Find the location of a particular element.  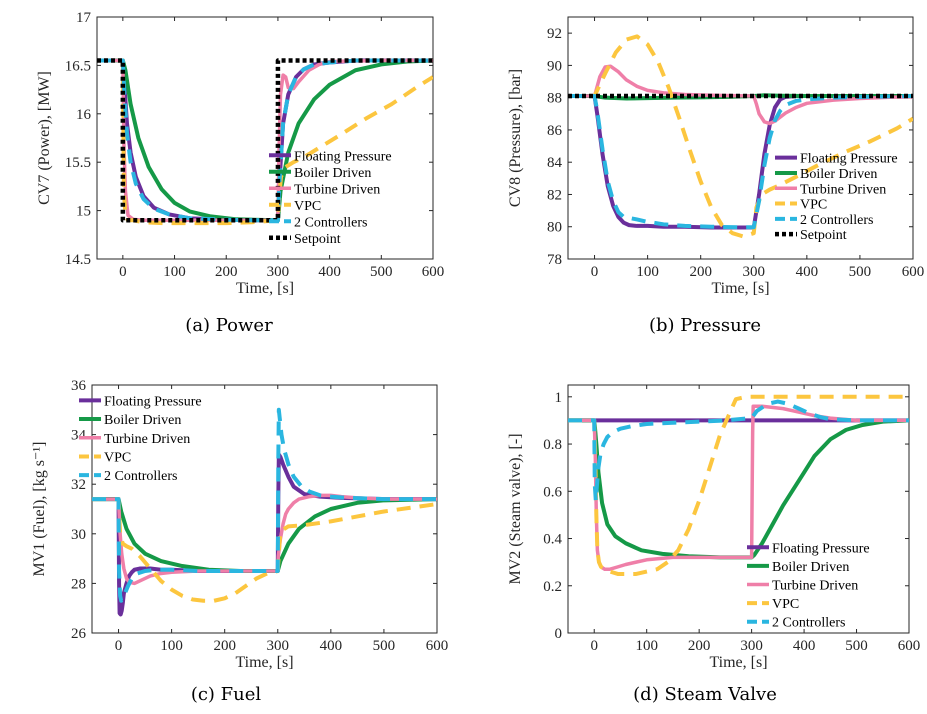

y-tick-label: 17 is located at coordinates (84, 18).